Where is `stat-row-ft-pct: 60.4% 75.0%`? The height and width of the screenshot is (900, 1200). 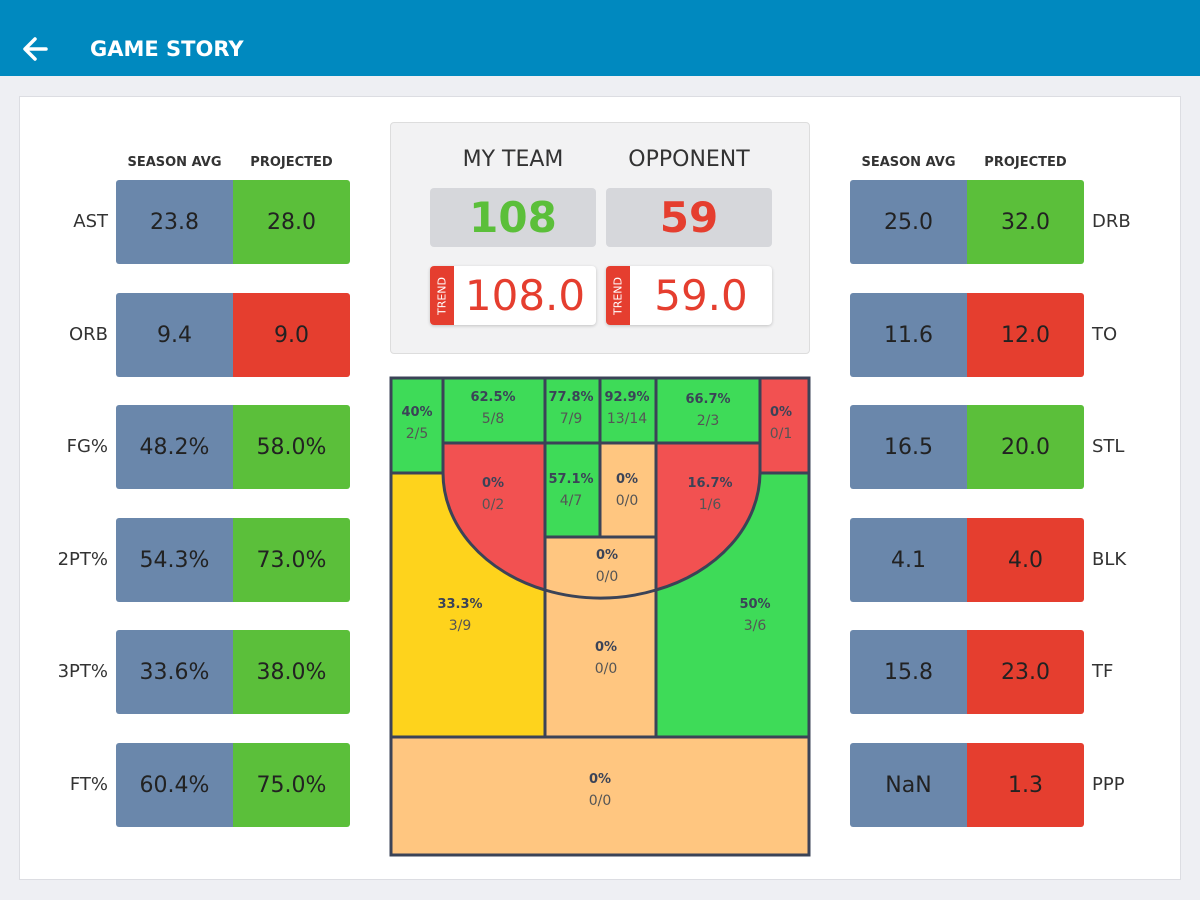 stat-row-ft-pct: 60.4% 75.0% is located at coordinates (233, 785).